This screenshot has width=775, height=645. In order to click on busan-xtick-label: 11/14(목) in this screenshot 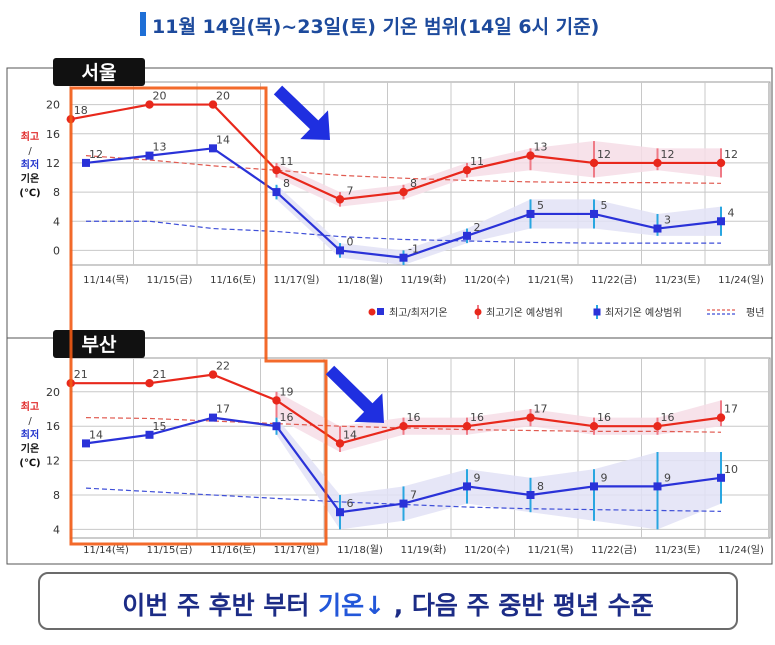, I will do `click(106, 550)`.